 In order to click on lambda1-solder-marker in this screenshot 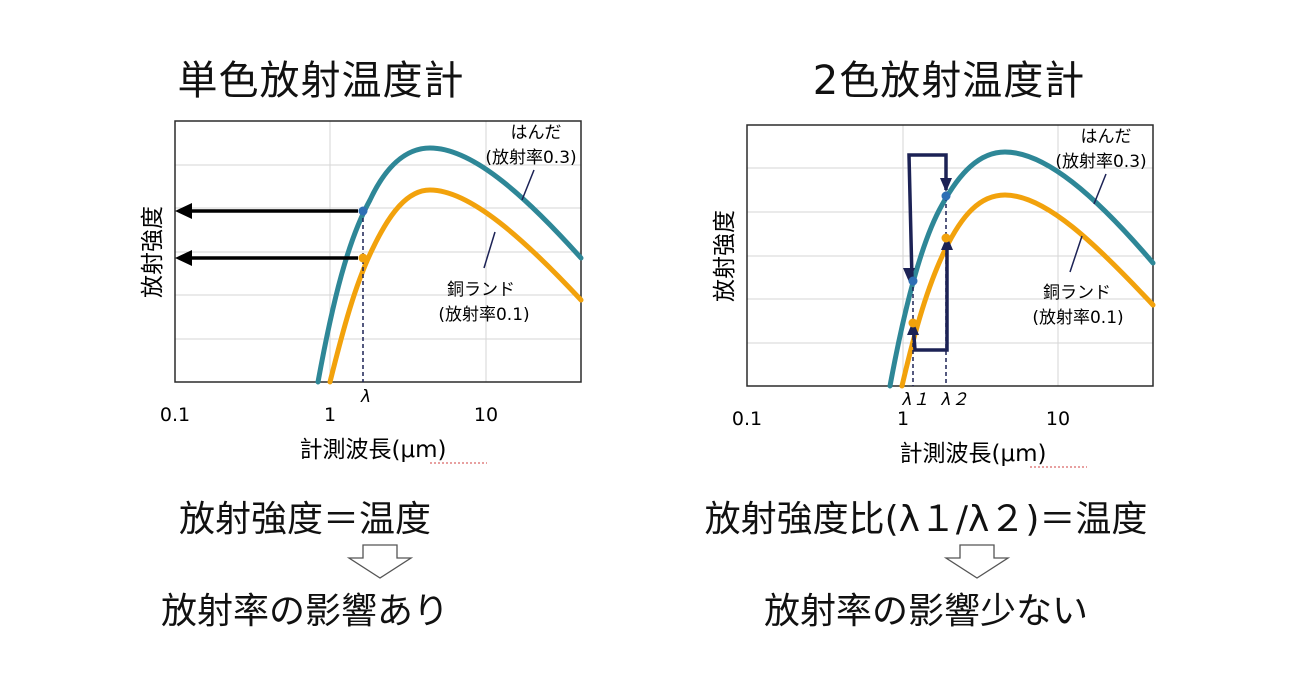, I will do `click(913, 281)`.